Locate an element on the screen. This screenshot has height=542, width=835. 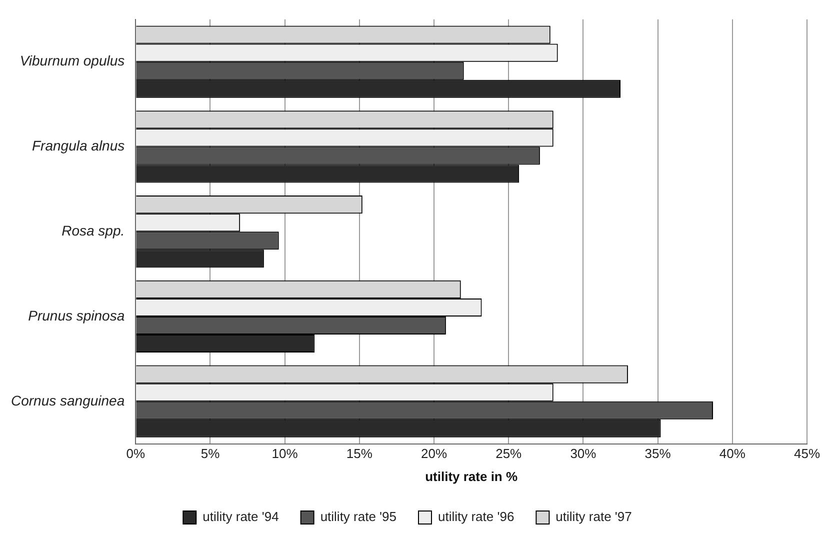
x-tick-label: 25% is located at coordinates (509, 454).